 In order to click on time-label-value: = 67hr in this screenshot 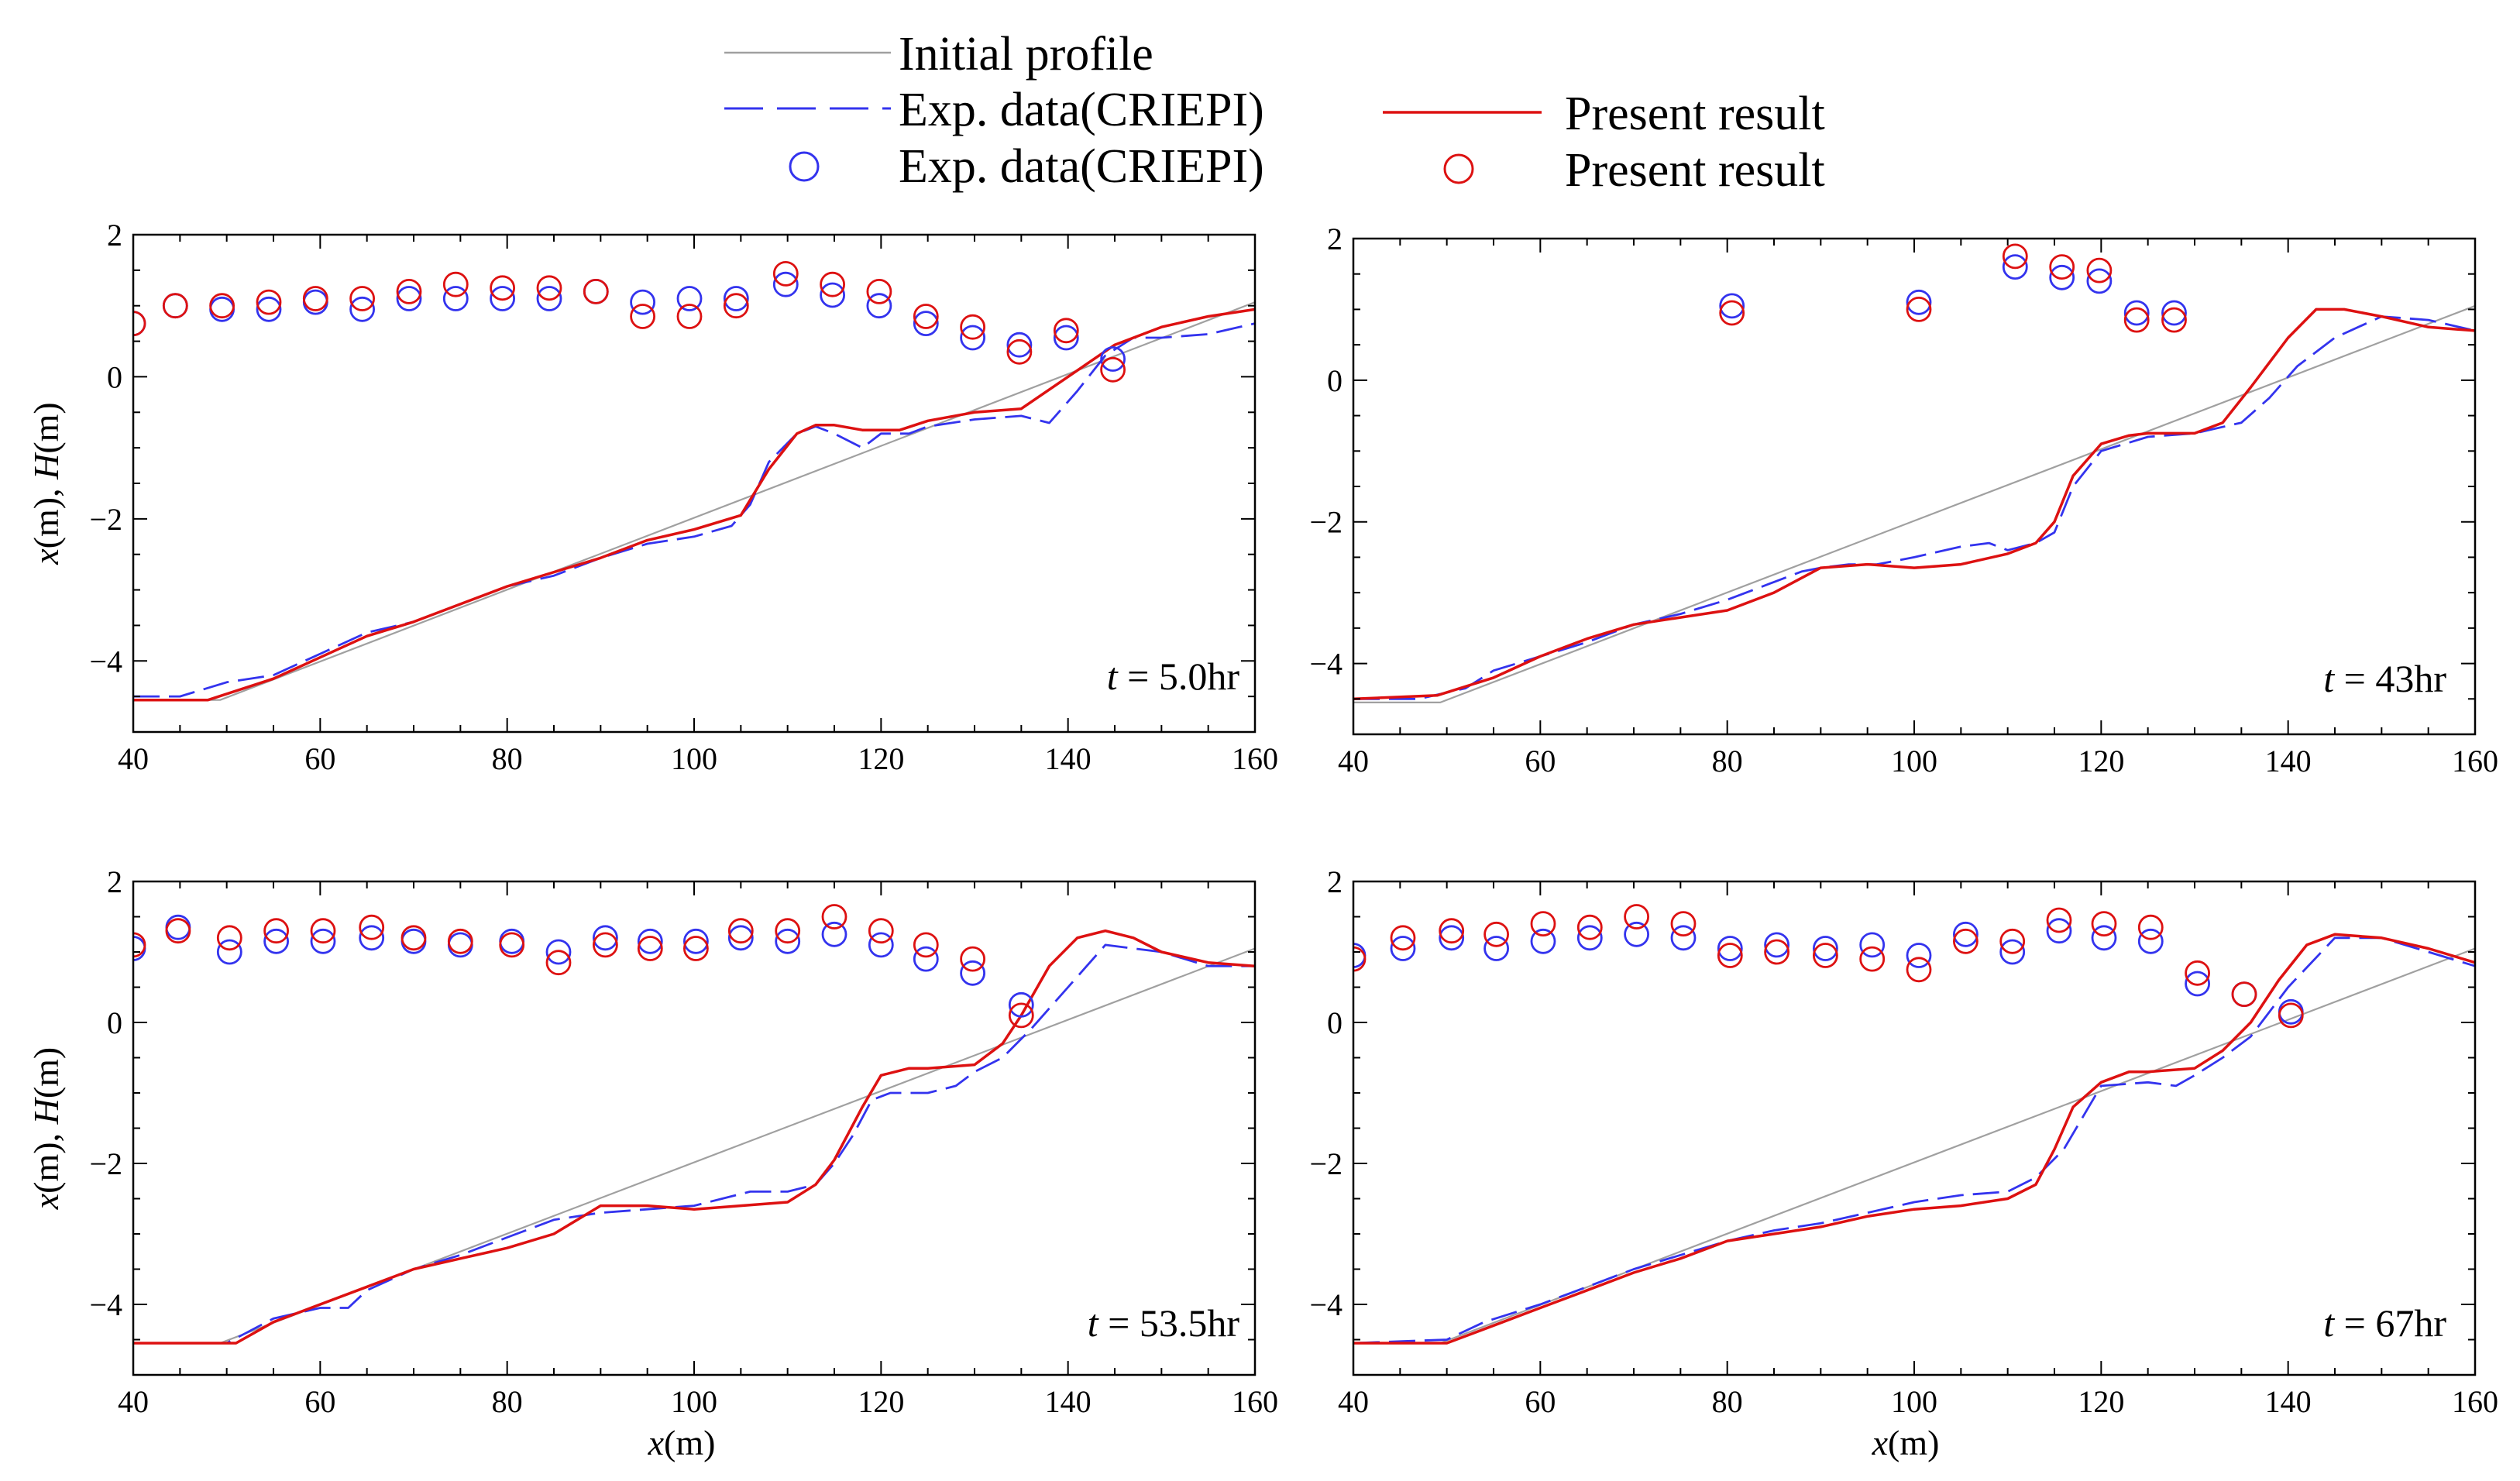, I will do `click(2390, 1323)`.